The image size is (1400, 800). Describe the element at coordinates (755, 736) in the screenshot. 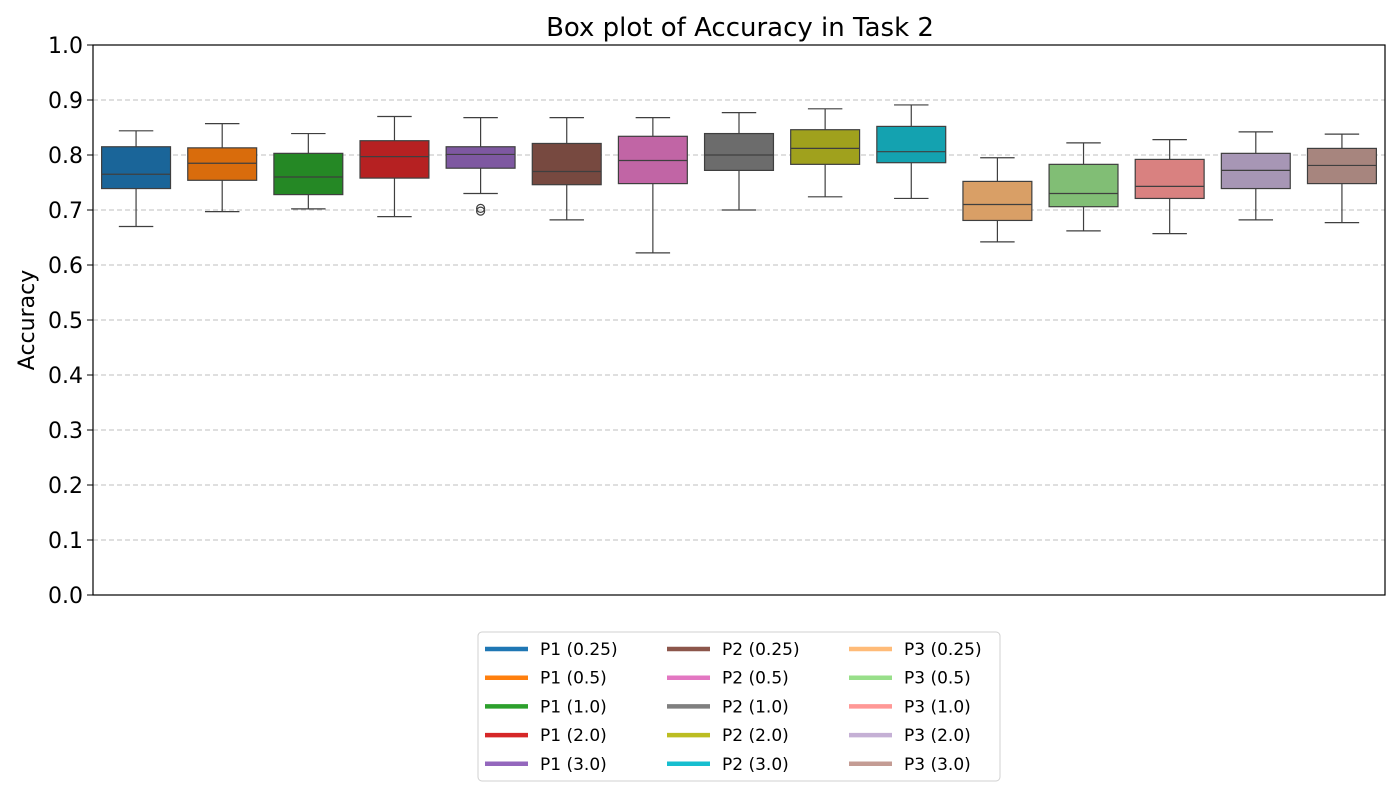

I see `legend-label: P2 (2.0)` at that location.